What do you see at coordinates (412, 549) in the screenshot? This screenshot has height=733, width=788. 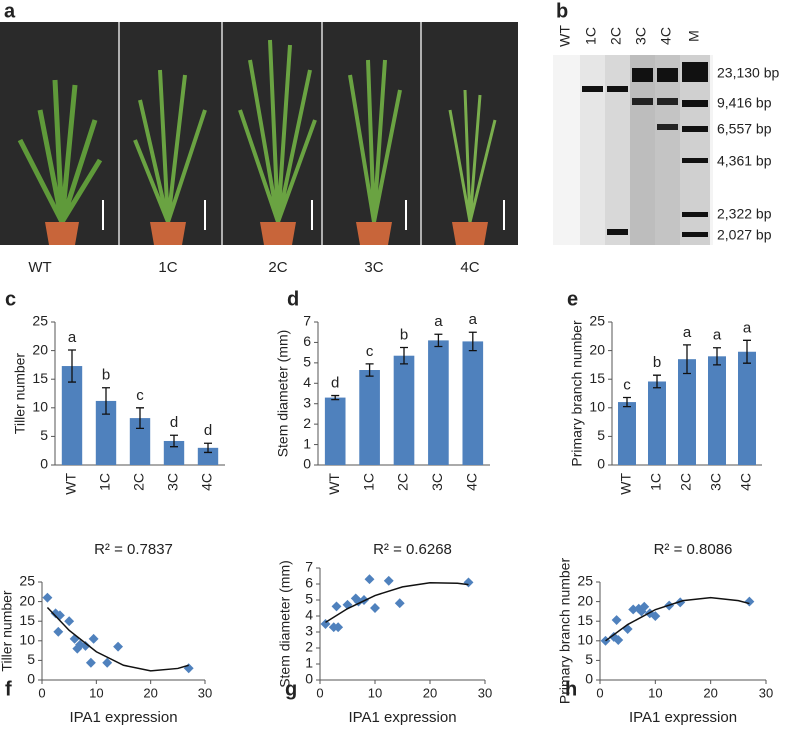 I see `r-squared: R² = 0.6268` at bounding box center [412, 549].